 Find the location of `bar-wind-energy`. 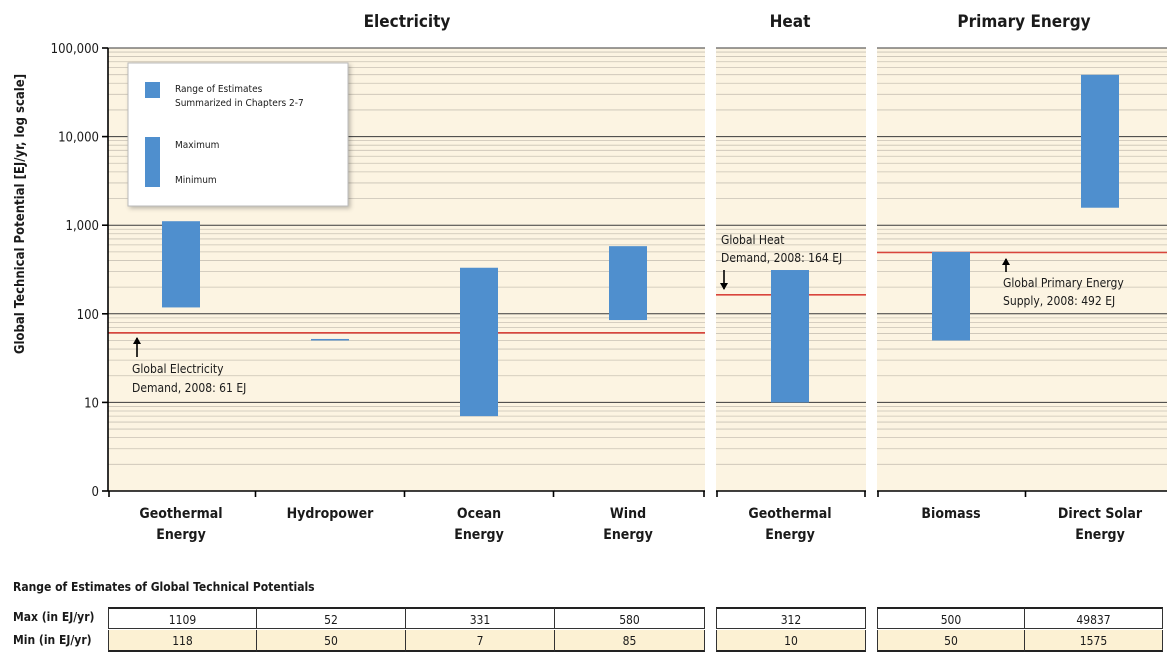

bar-wind-energy is located at coordinates (628, 283).